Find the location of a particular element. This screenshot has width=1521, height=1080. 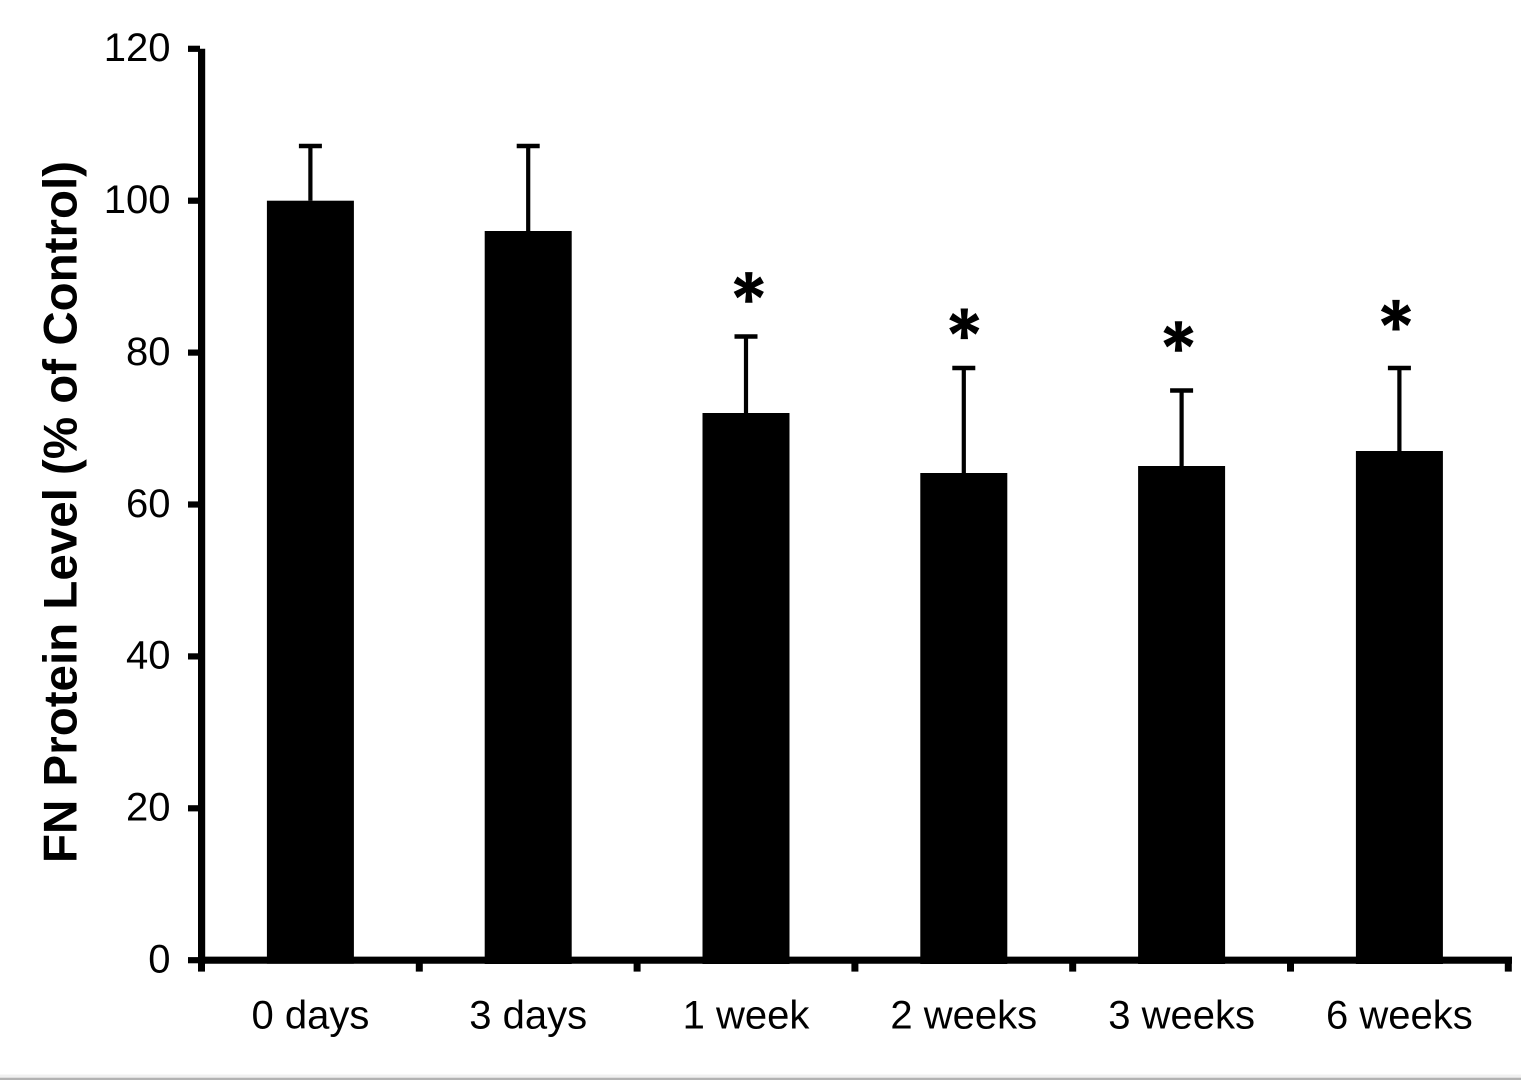

svg-text: 0 days is located at coordinates (310, 1016).